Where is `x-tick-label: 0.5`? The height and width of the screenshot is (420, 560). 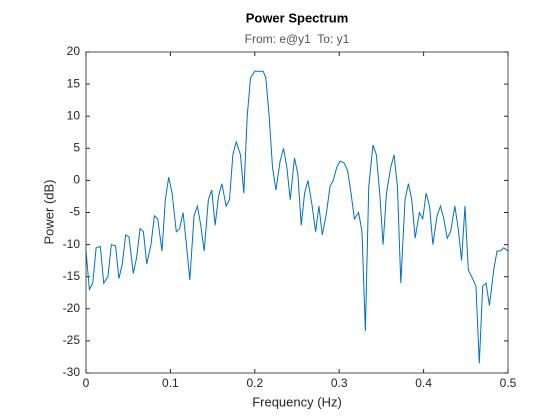 x-tick-label: 0.5 is located at coordinates (508, 383).